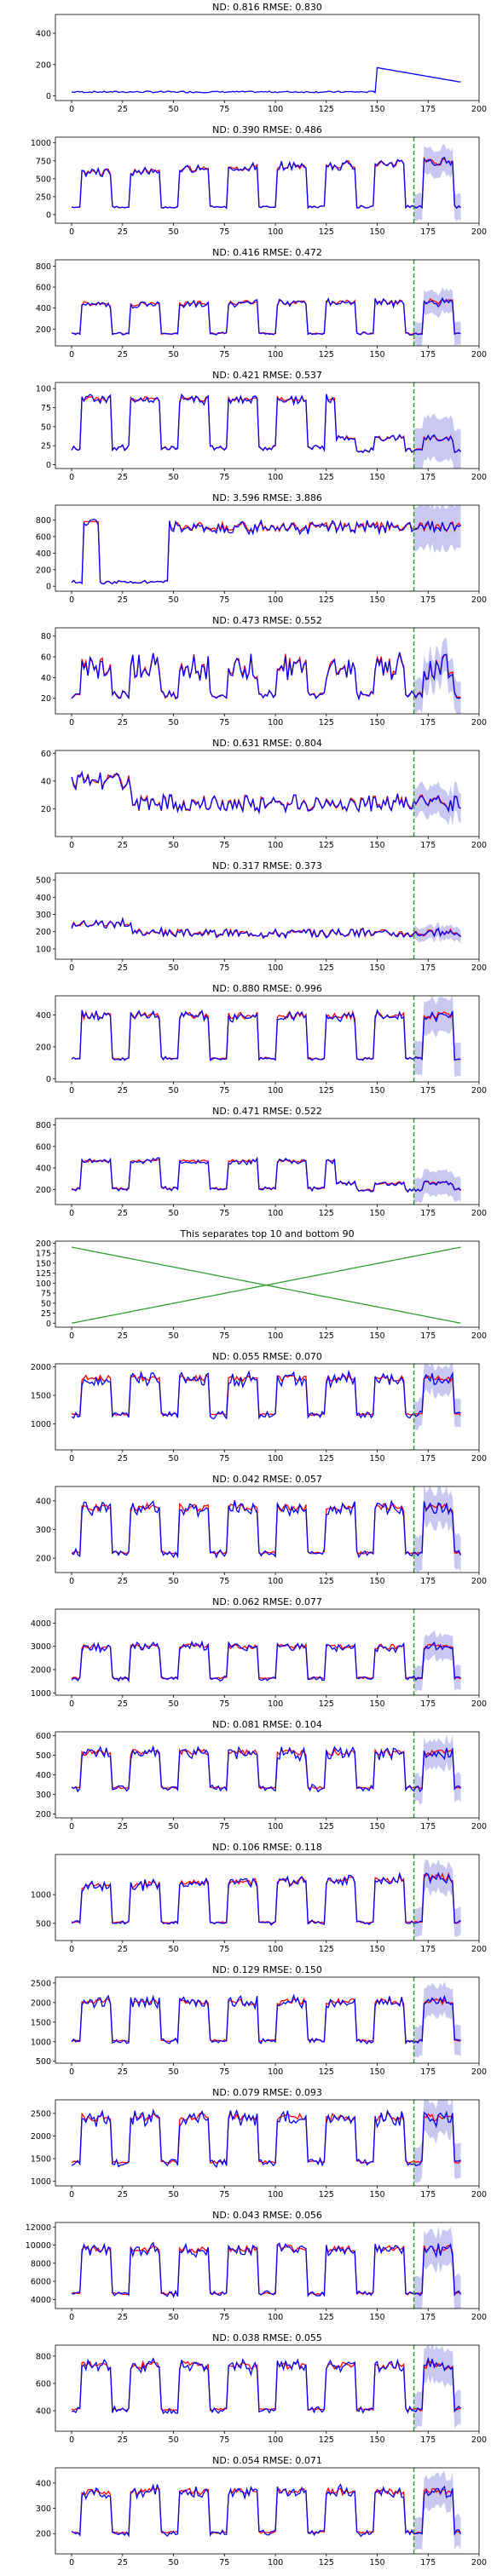 This screenshot has height=2576, width=491. I want to click on y-tick-label: 300, so click(43, 2509).